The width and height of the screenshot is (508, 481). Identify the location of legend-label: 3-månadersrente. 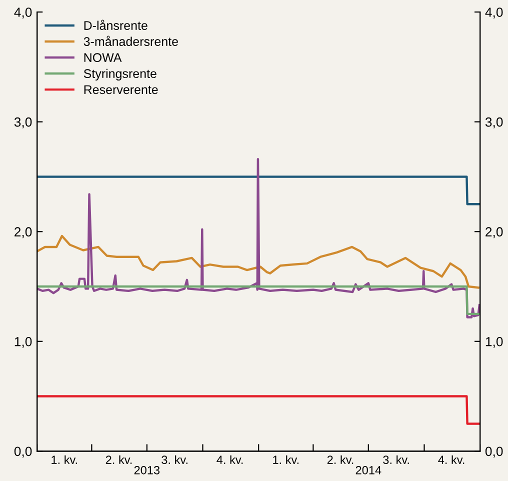
(131, 41).